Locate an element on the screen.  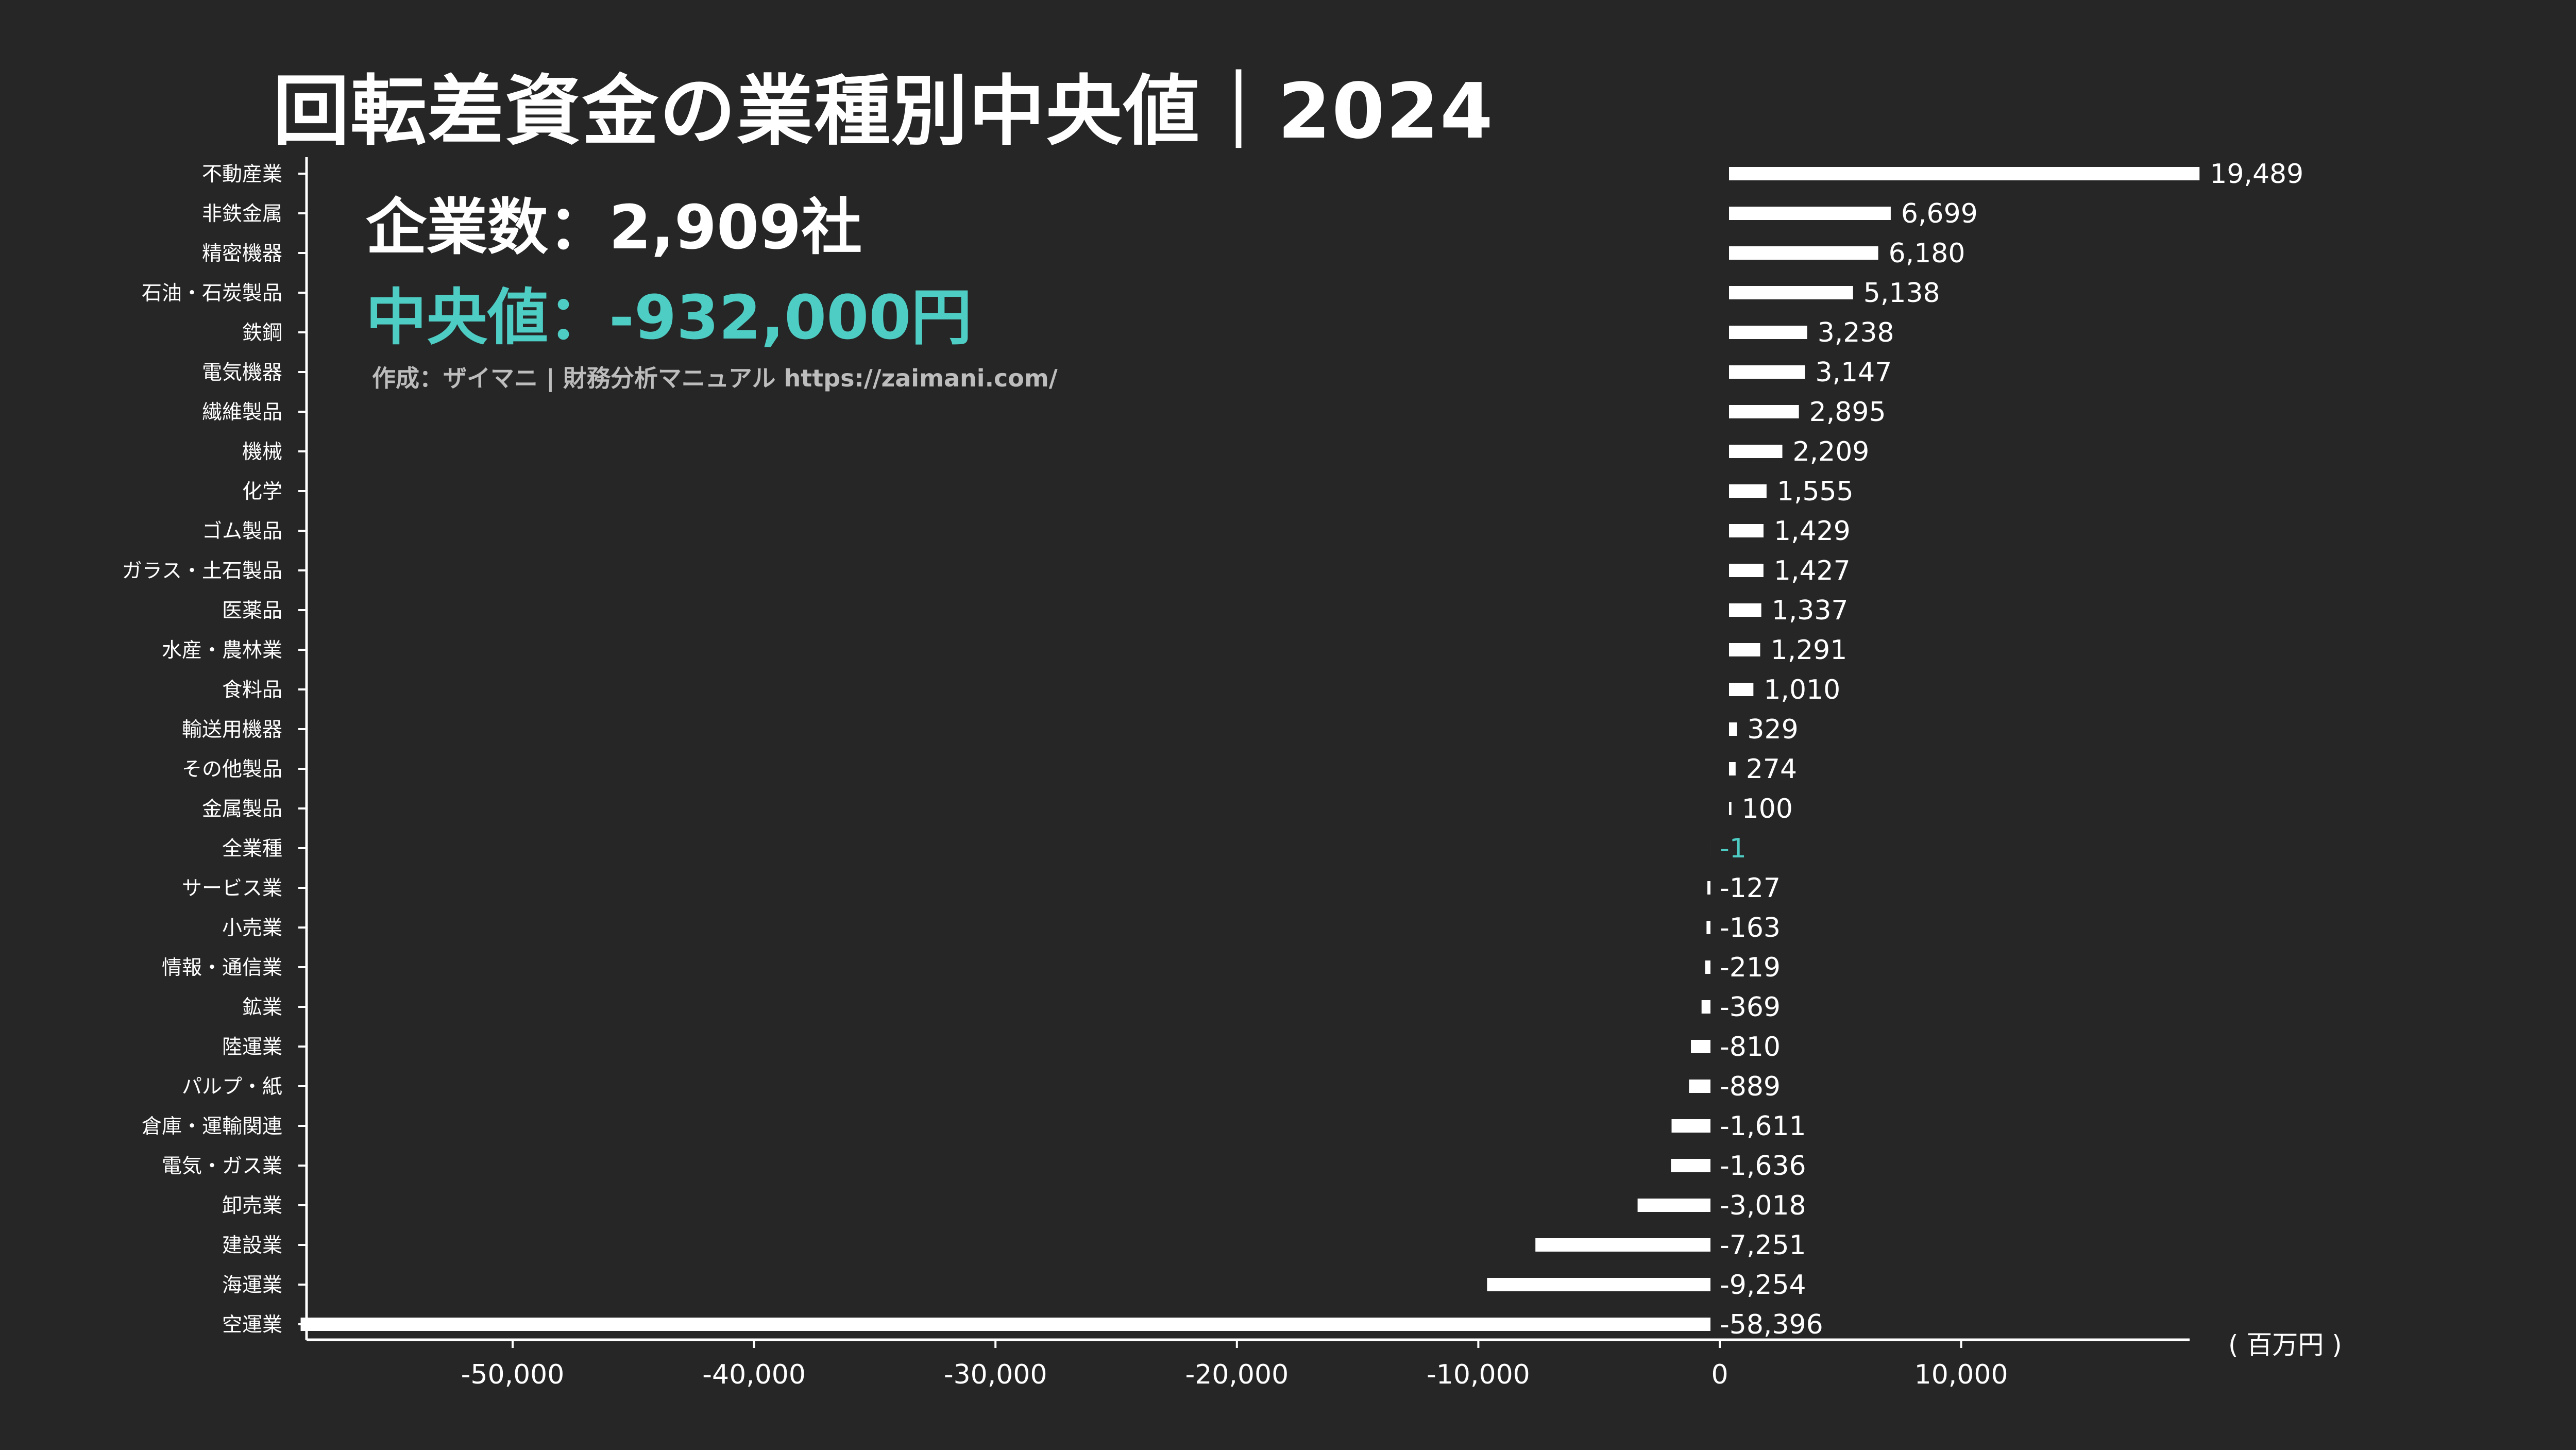
category-label: 卸売業 is located at coordinates (252, 1206).